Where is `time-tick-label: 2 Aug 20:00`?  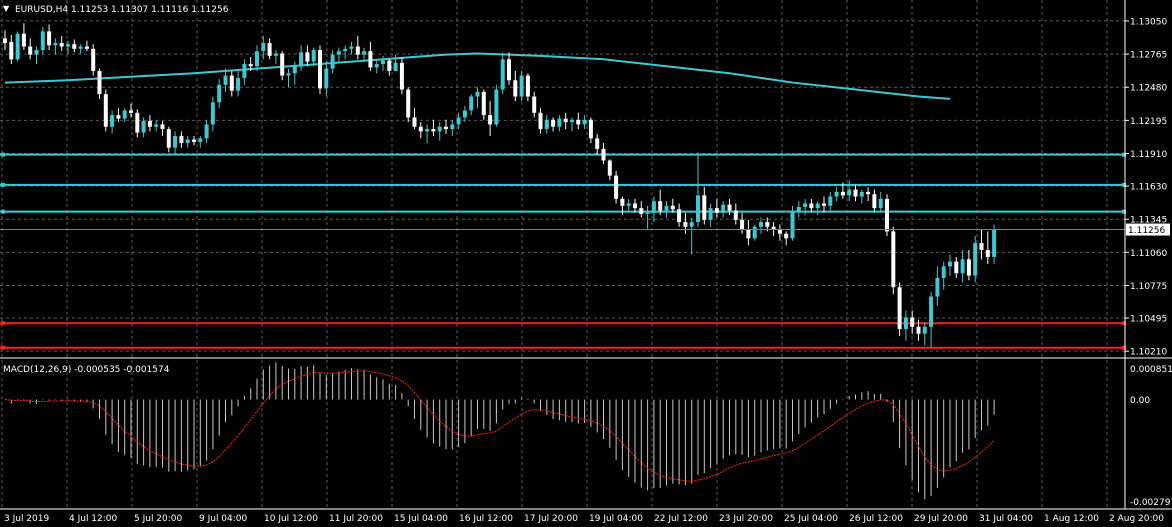 time-tick-label: 2 Aug 20:00 is located at coordinates (1136, 519).